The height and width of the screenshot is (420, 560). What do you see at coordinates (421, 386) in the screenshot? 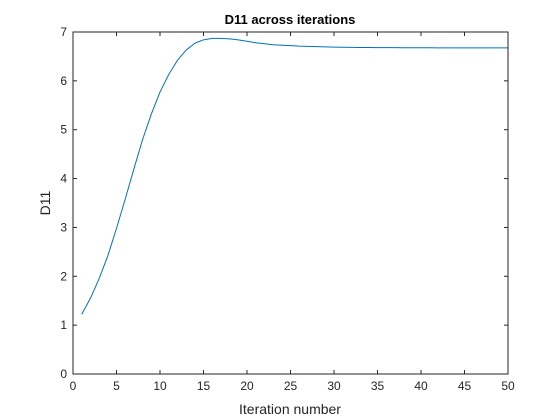
I see `x-tick-label: 40` at bounding box center [421, 386].